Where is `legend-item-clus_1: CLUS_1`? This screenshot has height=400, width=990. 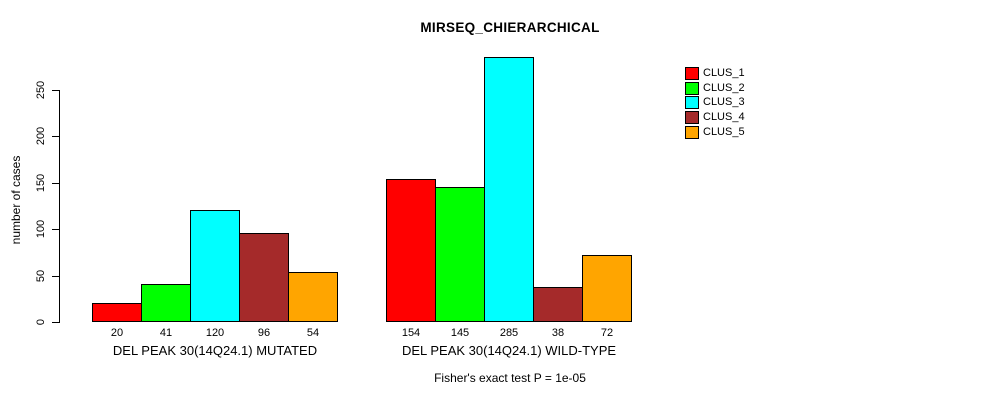
legend-item-clus_1: CLUS_1 is located at coordinates (715, 73).